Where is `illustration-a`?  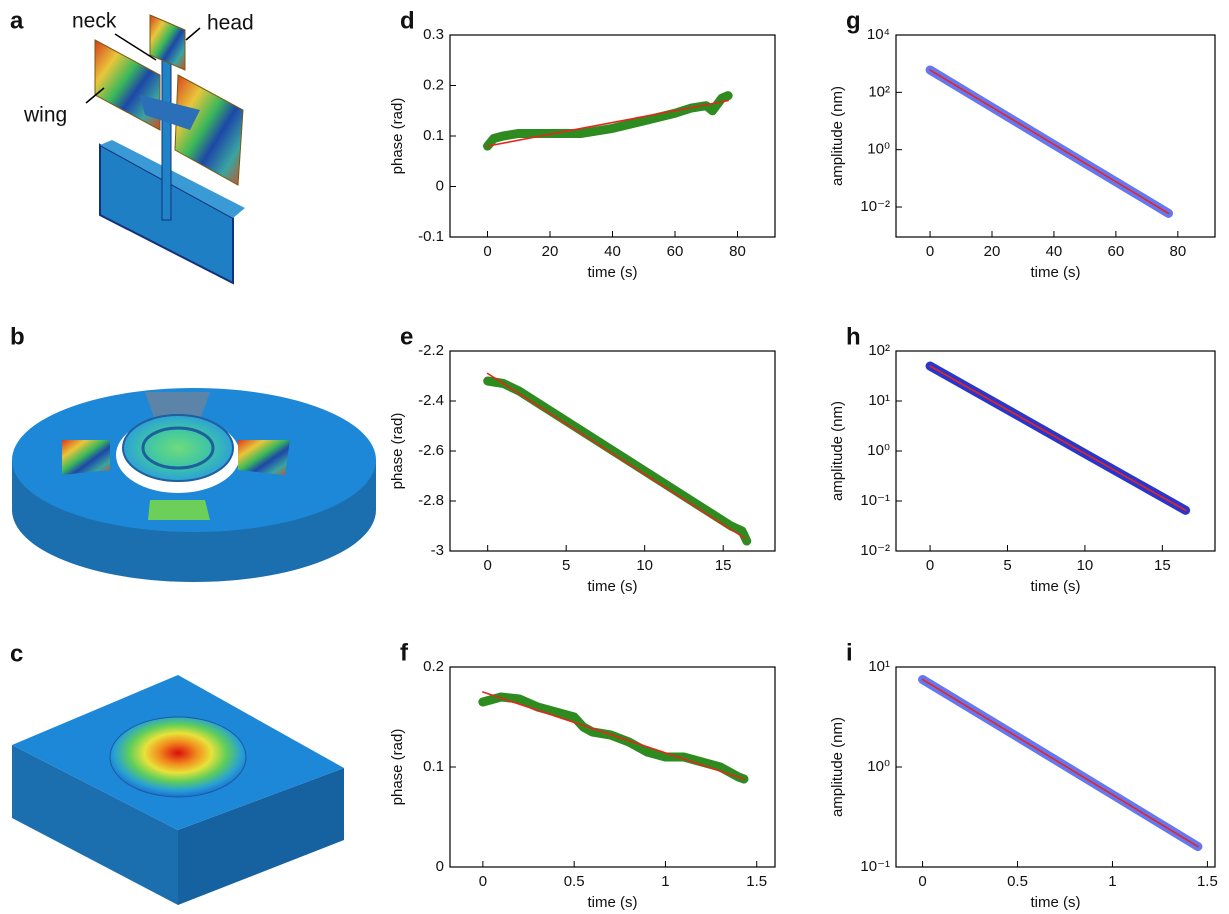 illustration-a is located at coordinates (165, 149).